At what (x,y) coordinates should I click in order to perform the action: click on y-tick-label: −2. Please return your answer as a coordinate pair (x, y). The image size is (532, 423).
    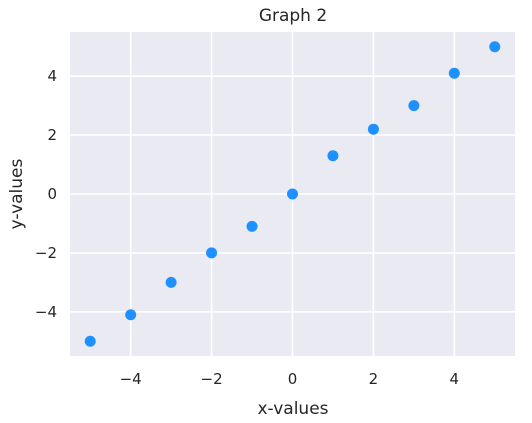
    Looking at the image, I should click on (46, 253).